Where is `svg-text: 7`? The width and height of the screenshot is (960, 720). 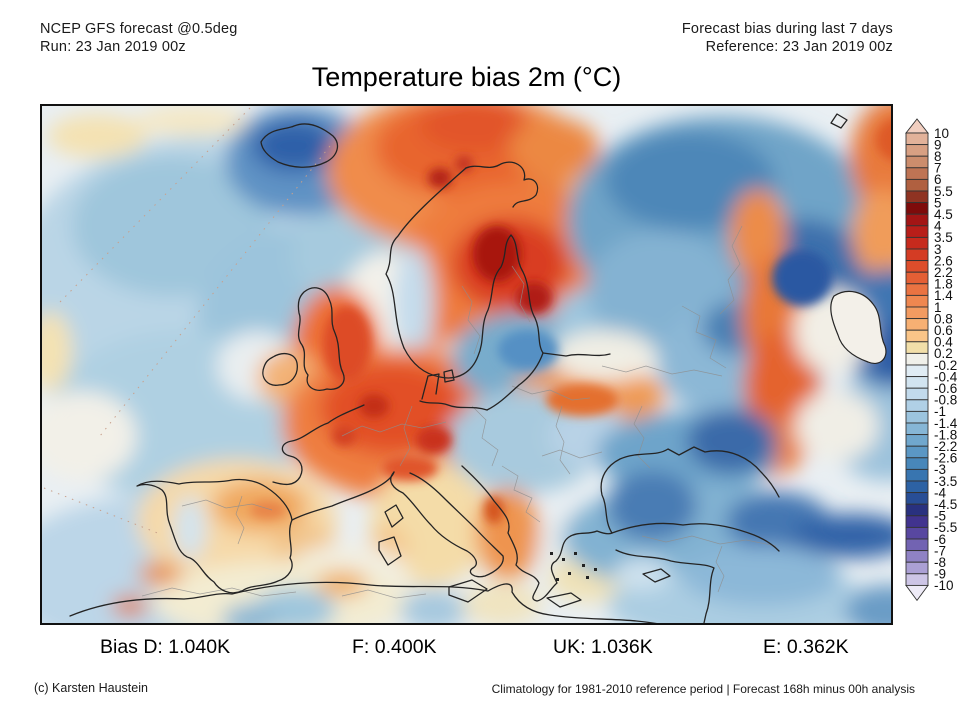 svg-text: 7 is located at coordinates (938, 168).